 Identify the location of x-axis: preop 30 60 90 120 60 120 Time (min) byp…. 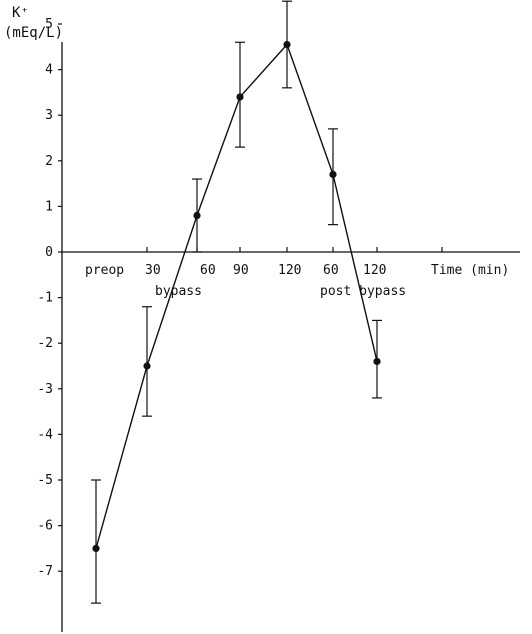
(291, 273).